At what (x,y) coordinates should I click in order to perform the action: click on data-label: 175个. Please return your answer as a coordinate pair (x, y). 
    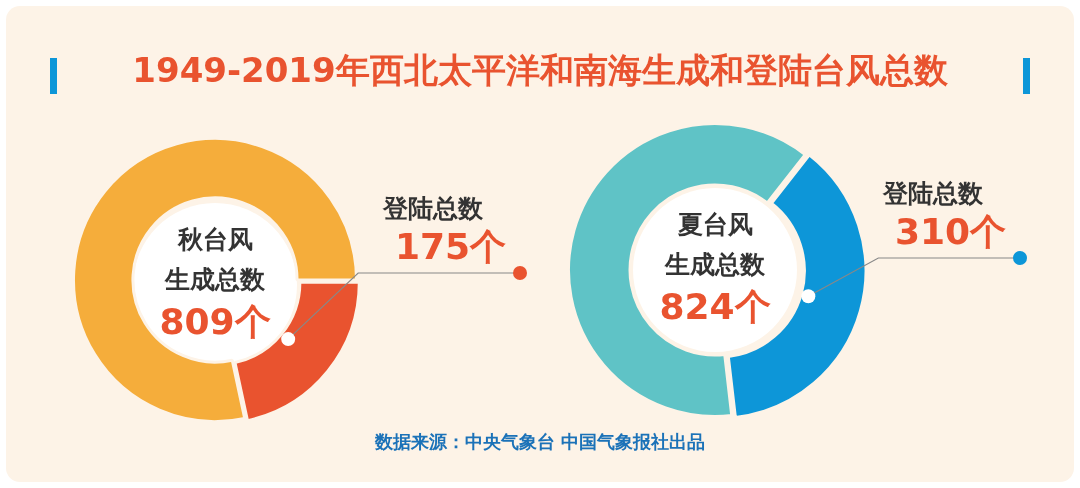
    Looking at the image, I should click on (451, 247).